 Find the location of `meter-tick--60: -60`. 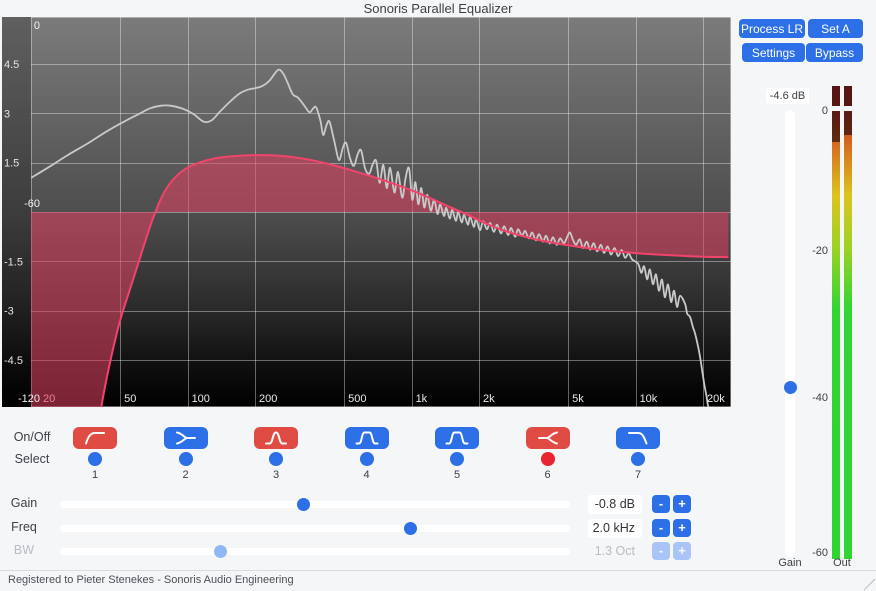

meter-tick--60: -60 is located at coordinates (820, 553).